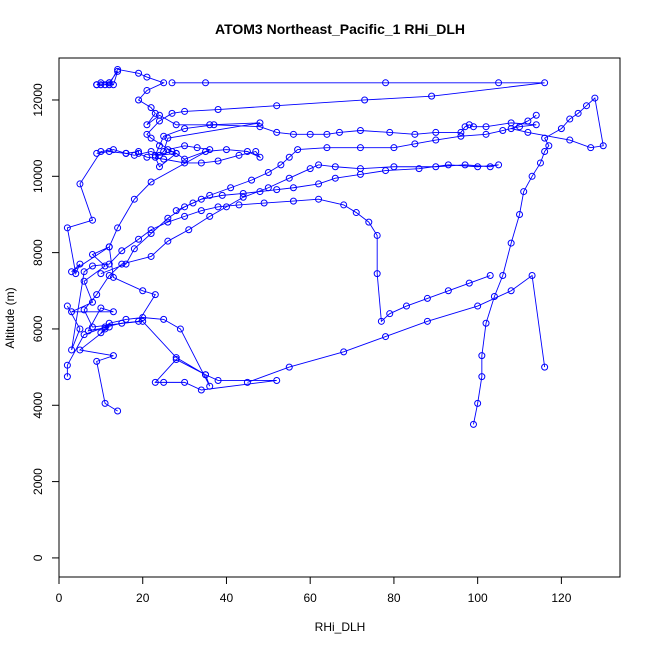 Image resolution: width=650 pixels, height=650 pixels. Describe the element at coordinates (45, 322) in the screenshot. I see `y-axis: 0 2000 4000 6000 8000 10000 12000` at that location.